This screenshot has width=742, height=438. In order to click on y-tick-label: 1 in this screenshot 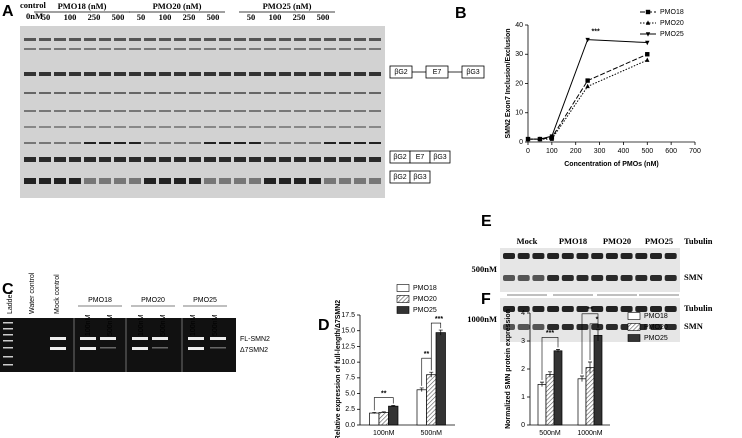, I will do `click(523, 397)`.